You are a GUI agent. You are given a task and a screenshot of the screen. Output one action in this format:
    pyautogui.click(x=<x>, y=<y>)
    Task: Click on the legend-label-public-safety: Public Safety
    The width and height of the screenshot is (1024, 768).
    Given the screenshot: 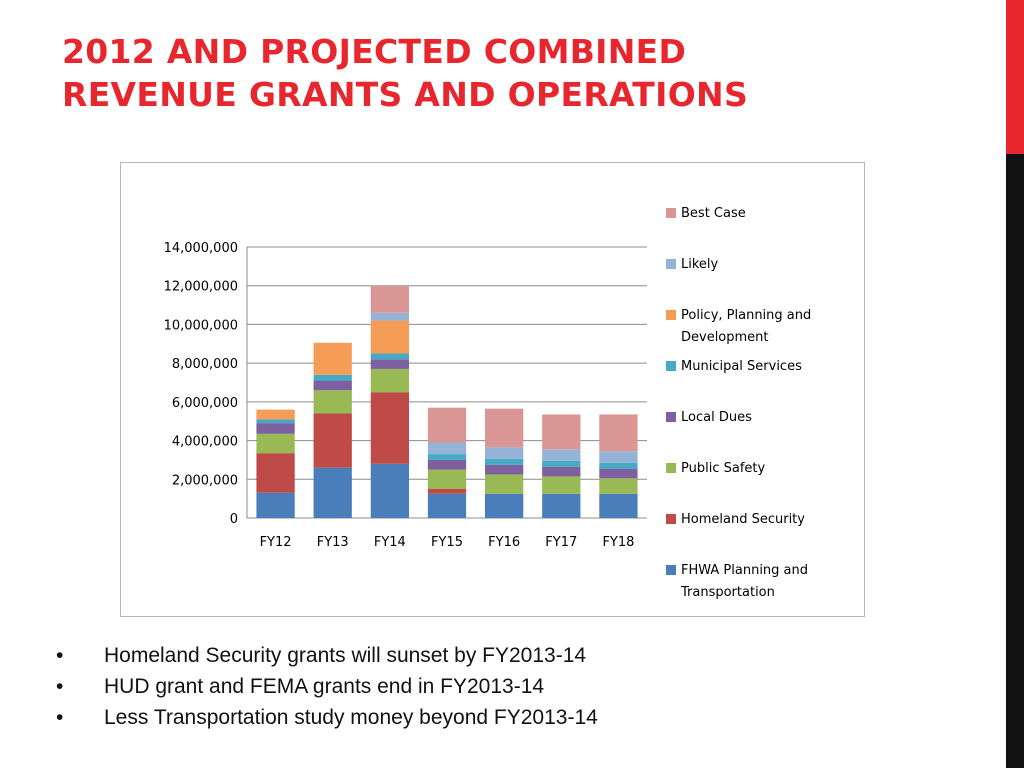 What is the action you would take?
    pyautogui.click(x=723, y=468)
    